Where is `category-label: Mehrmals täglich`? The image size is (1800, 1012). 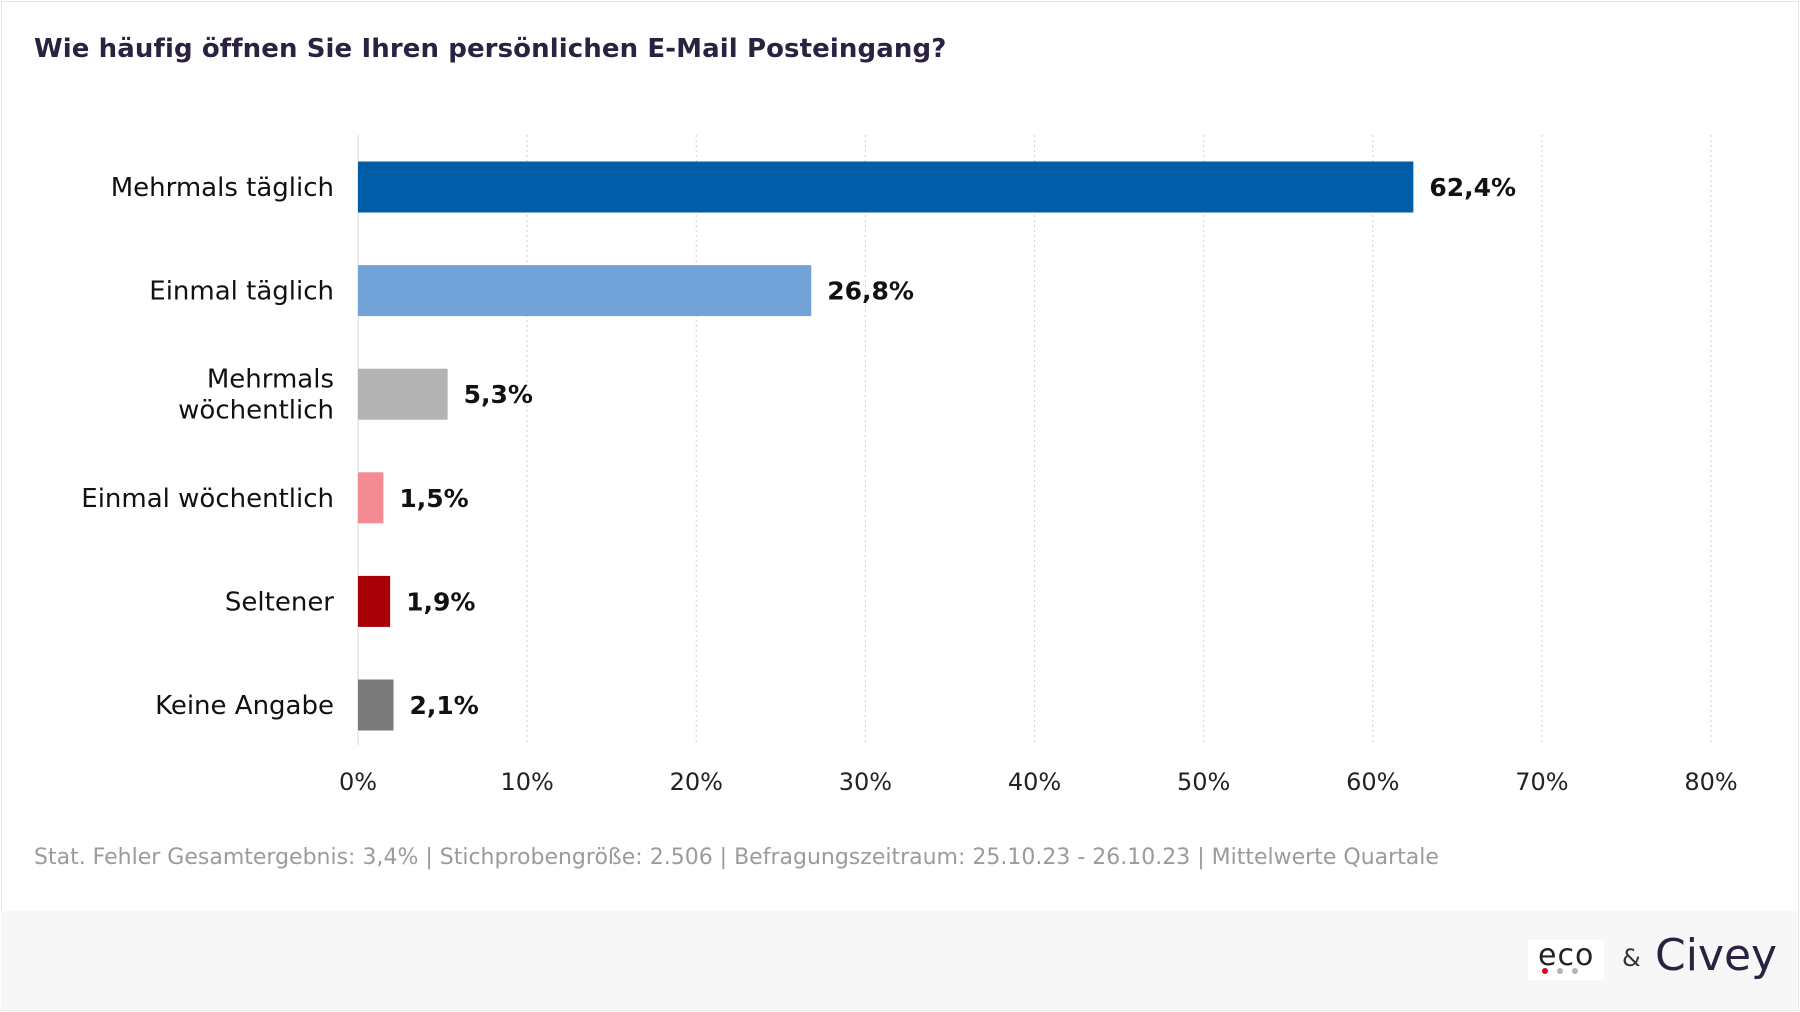
category-label: Mehrmals täglich is located at coordinates (222, 188).